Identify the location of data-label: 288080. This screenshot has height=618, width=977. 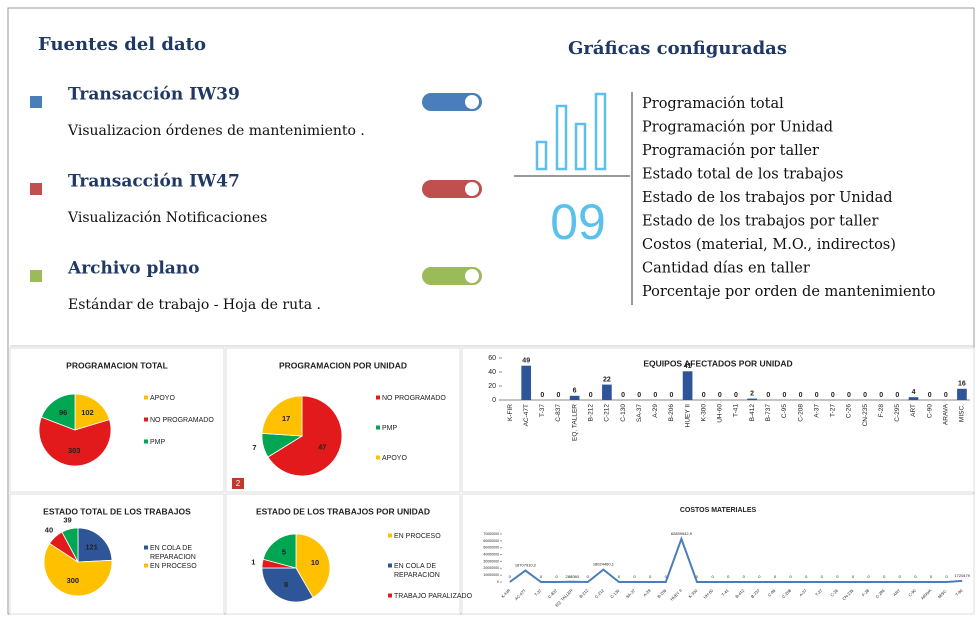
(573, 576).